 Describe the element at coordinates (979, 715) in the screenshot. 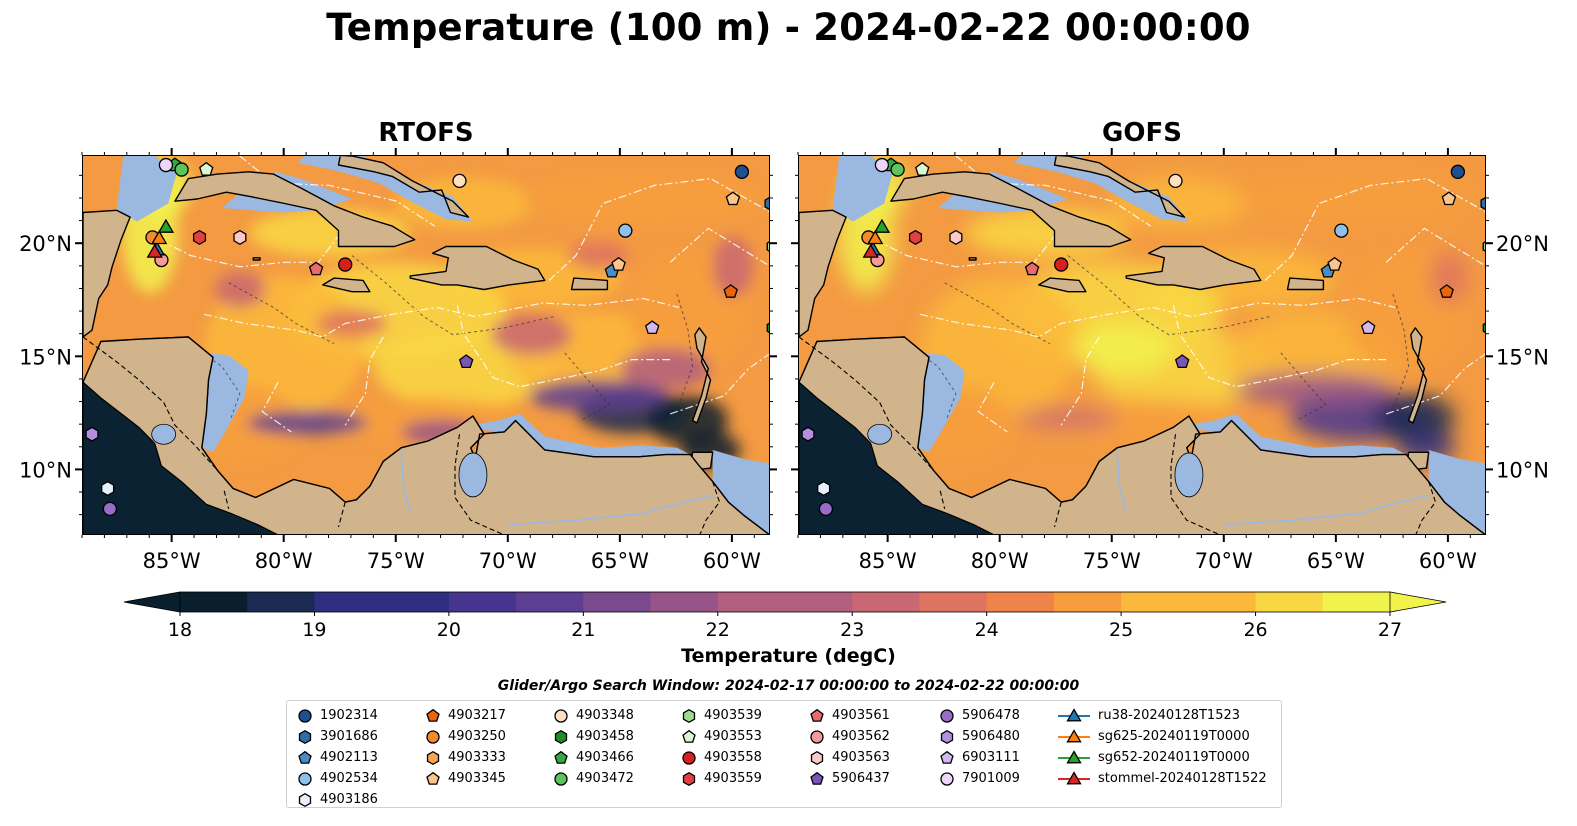

I see `legend-item: 5906478` at that location.